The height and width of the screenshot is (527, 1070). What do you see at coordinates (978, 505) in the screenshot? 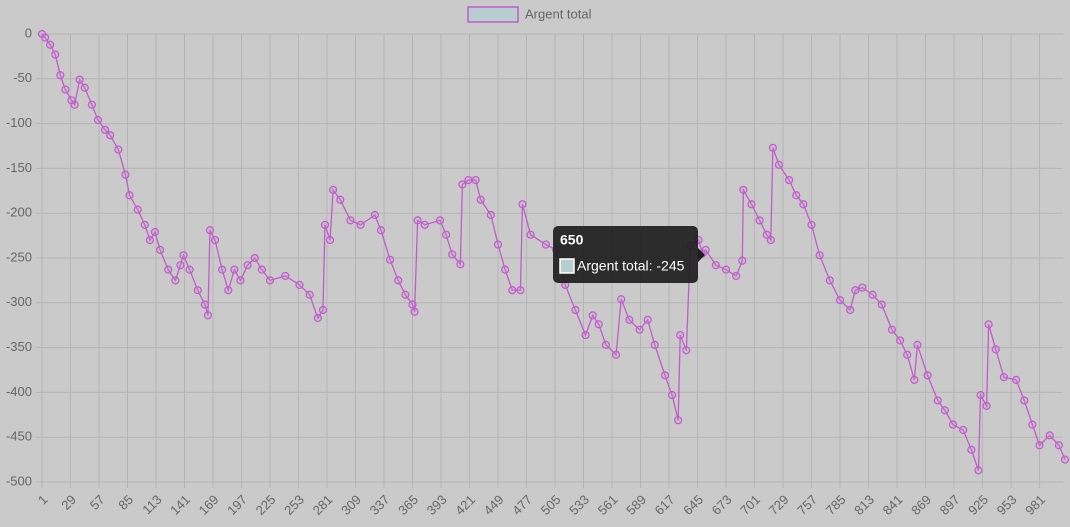
I see `x-tick-label: 925` at bounding box center [978, 505].